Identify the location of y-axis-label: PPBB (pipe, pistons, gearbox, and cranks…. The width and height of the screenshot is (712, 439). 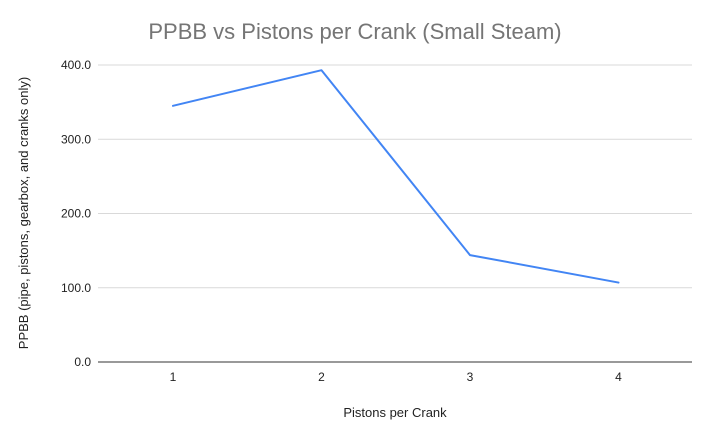
(23, 213).